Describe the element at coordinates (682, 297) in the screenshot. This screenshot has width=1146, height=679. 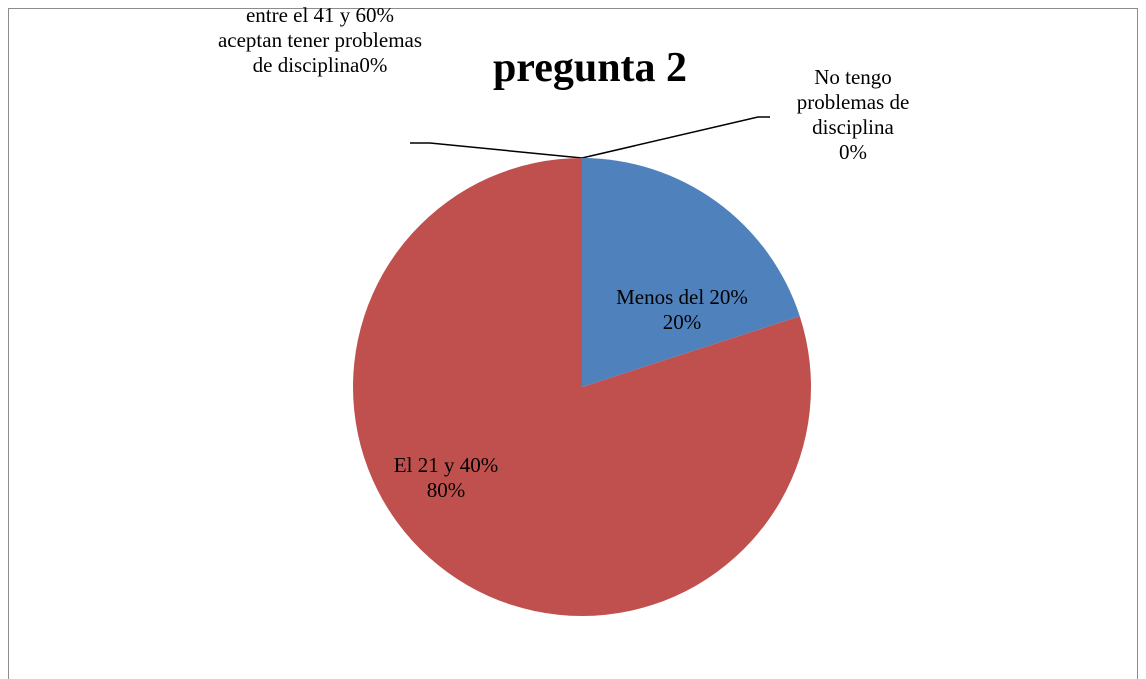
I see `category-label: Menos del 20%` at that location.